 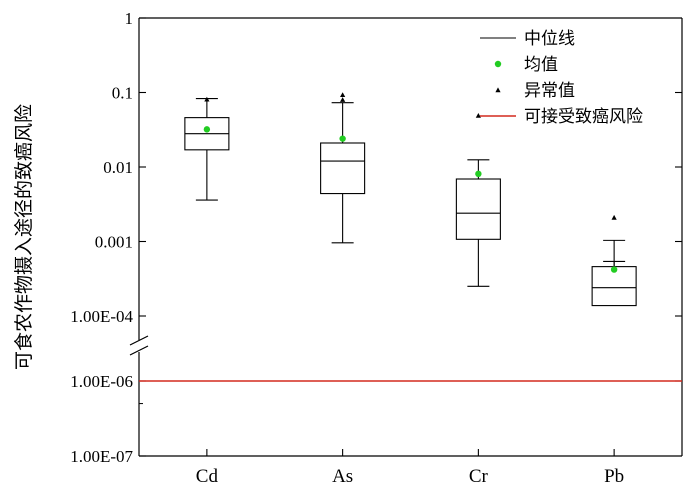 What do you see at coordinates (614, 476) in the screenshot?
I see `x-tick-label: Pb` at bounding box center [614, 476].